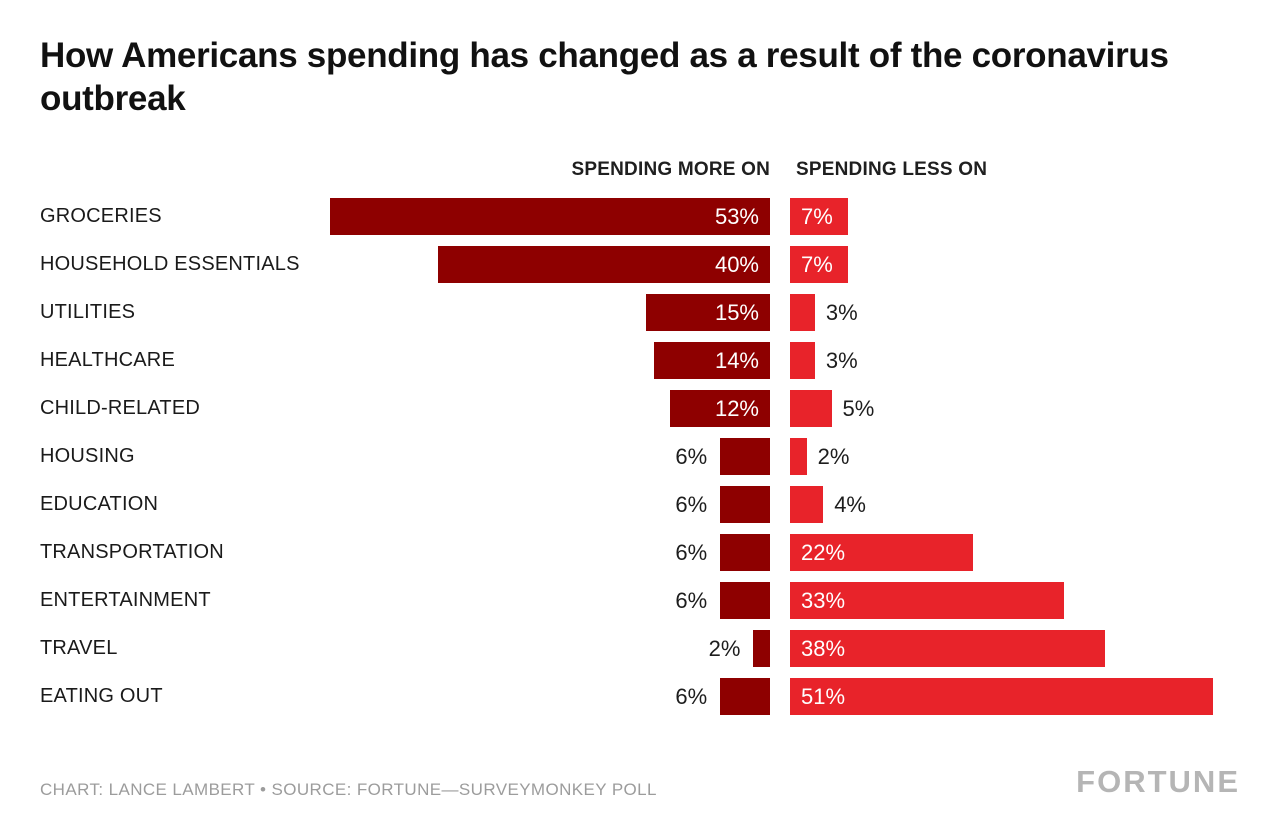  Describe the element at coordinates (823, 552) in the screenshot. I see `value-label: 22%` at that location.